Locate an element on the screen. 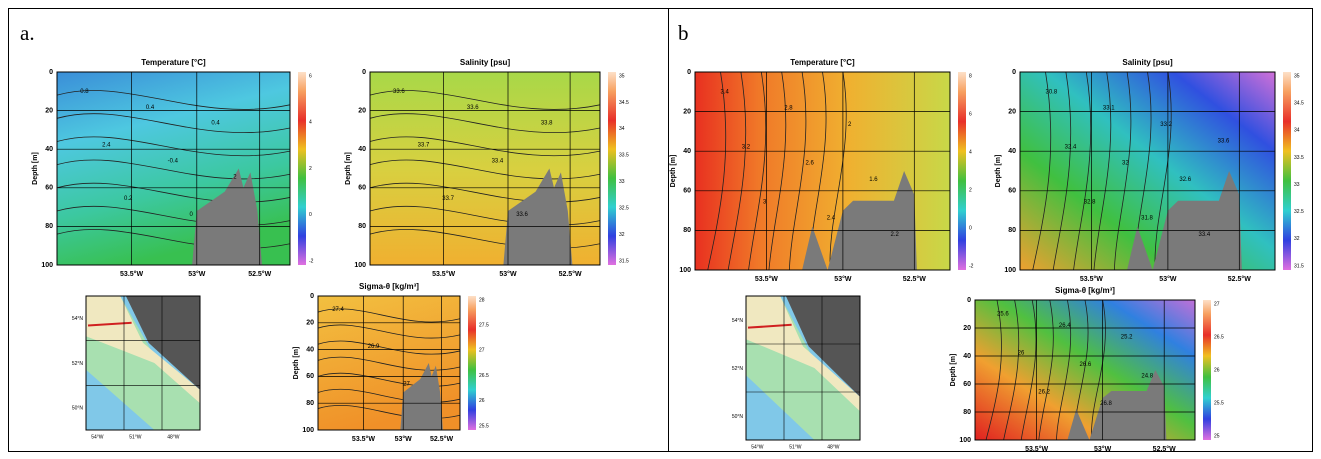 The image size is (1321, 459). contour-label: 27.4 is located at coordinates (338, 310).